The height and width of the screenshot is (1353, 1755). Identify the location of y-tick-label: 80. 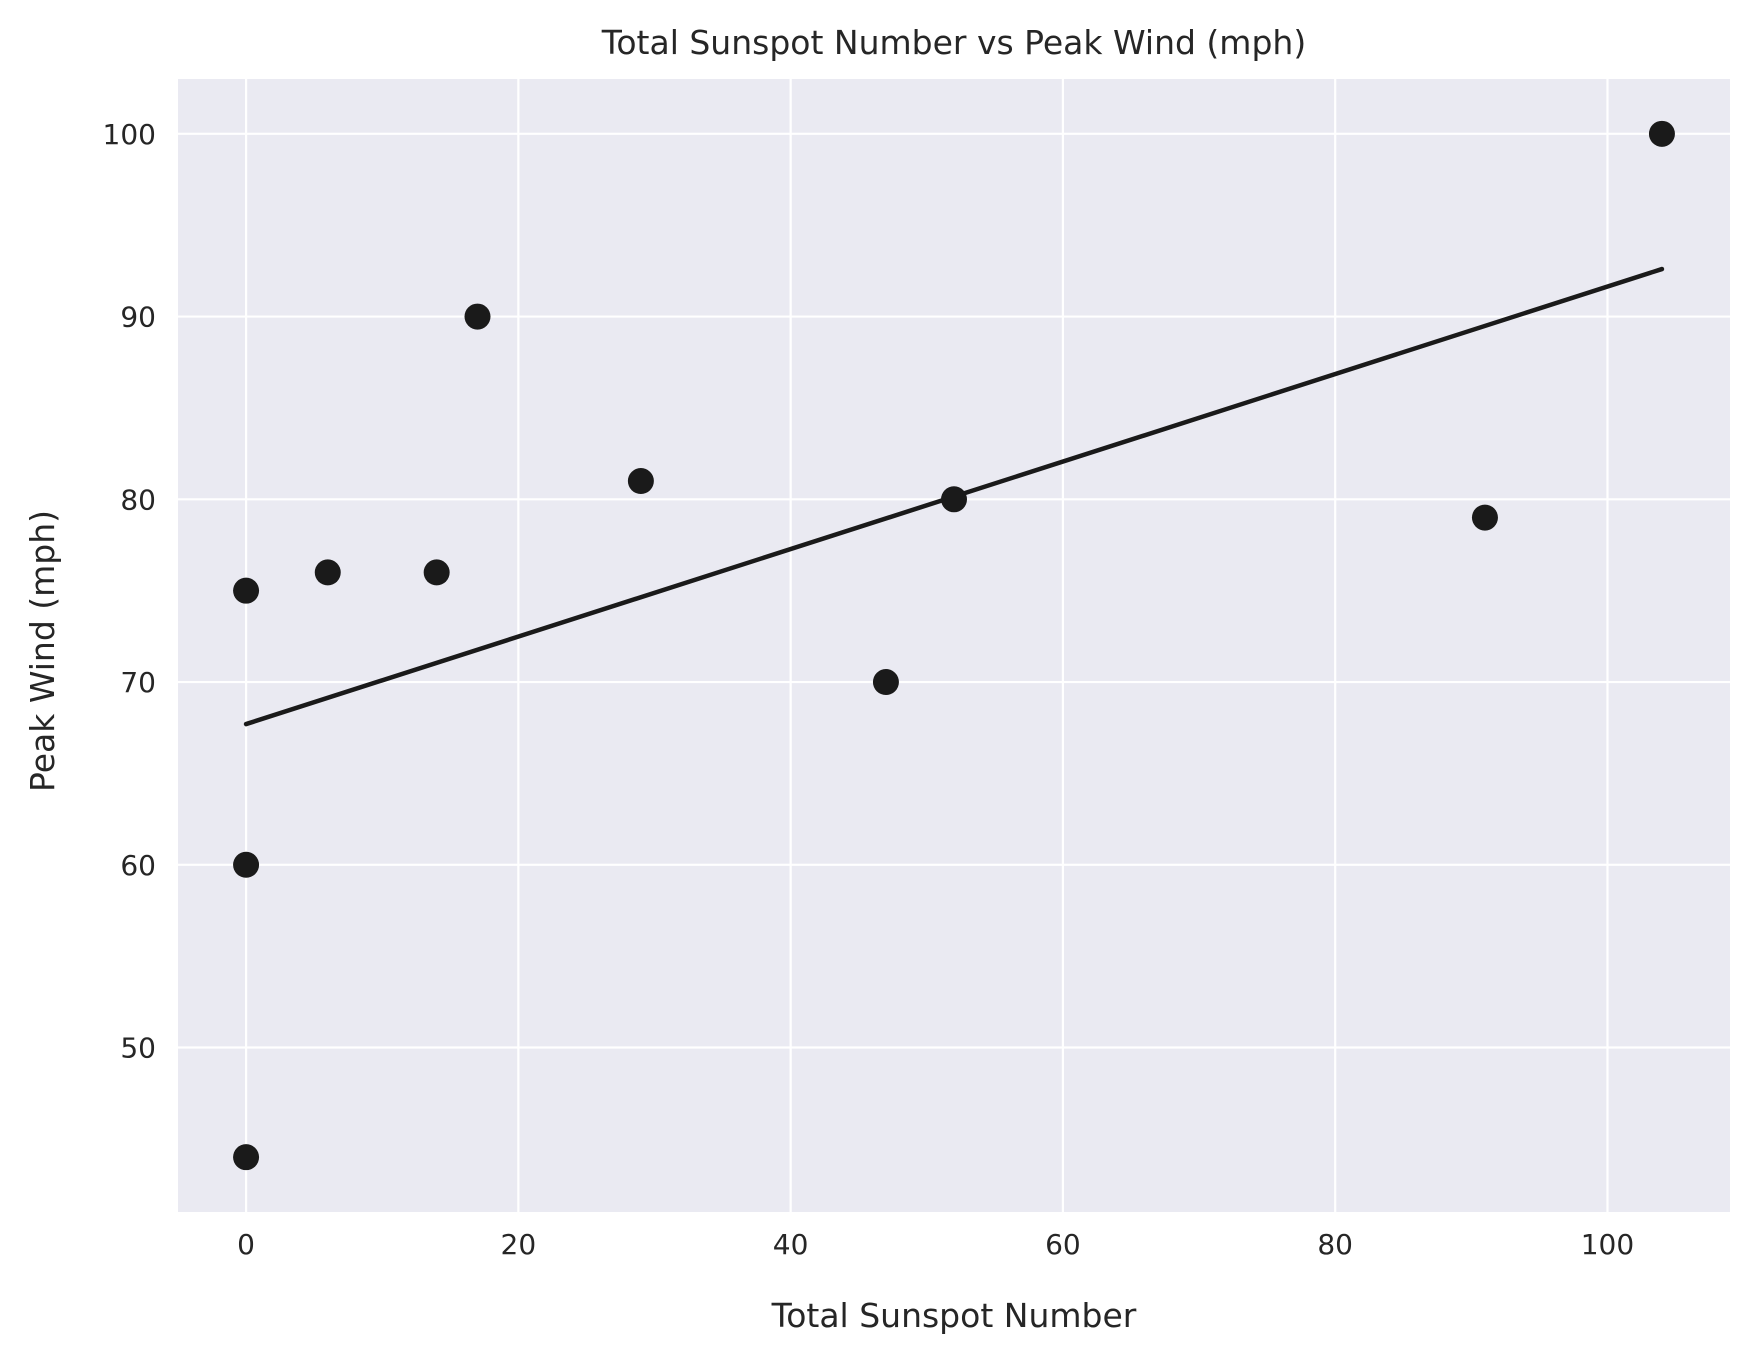
(138, 499).